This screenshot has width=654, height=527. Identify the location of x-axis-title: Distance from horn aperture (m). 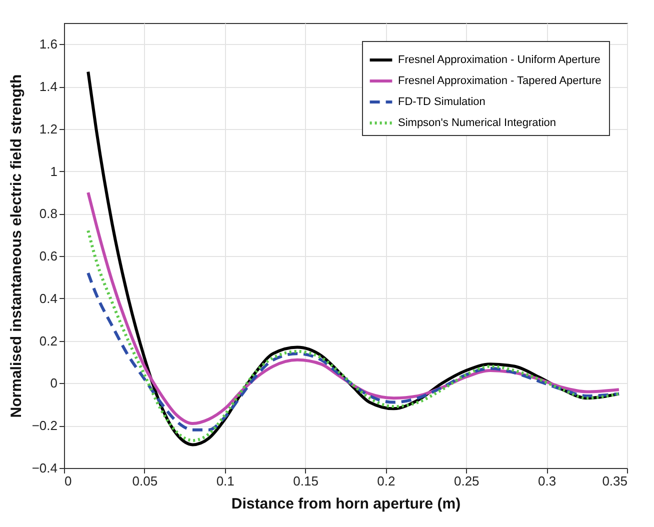
(346, 504).